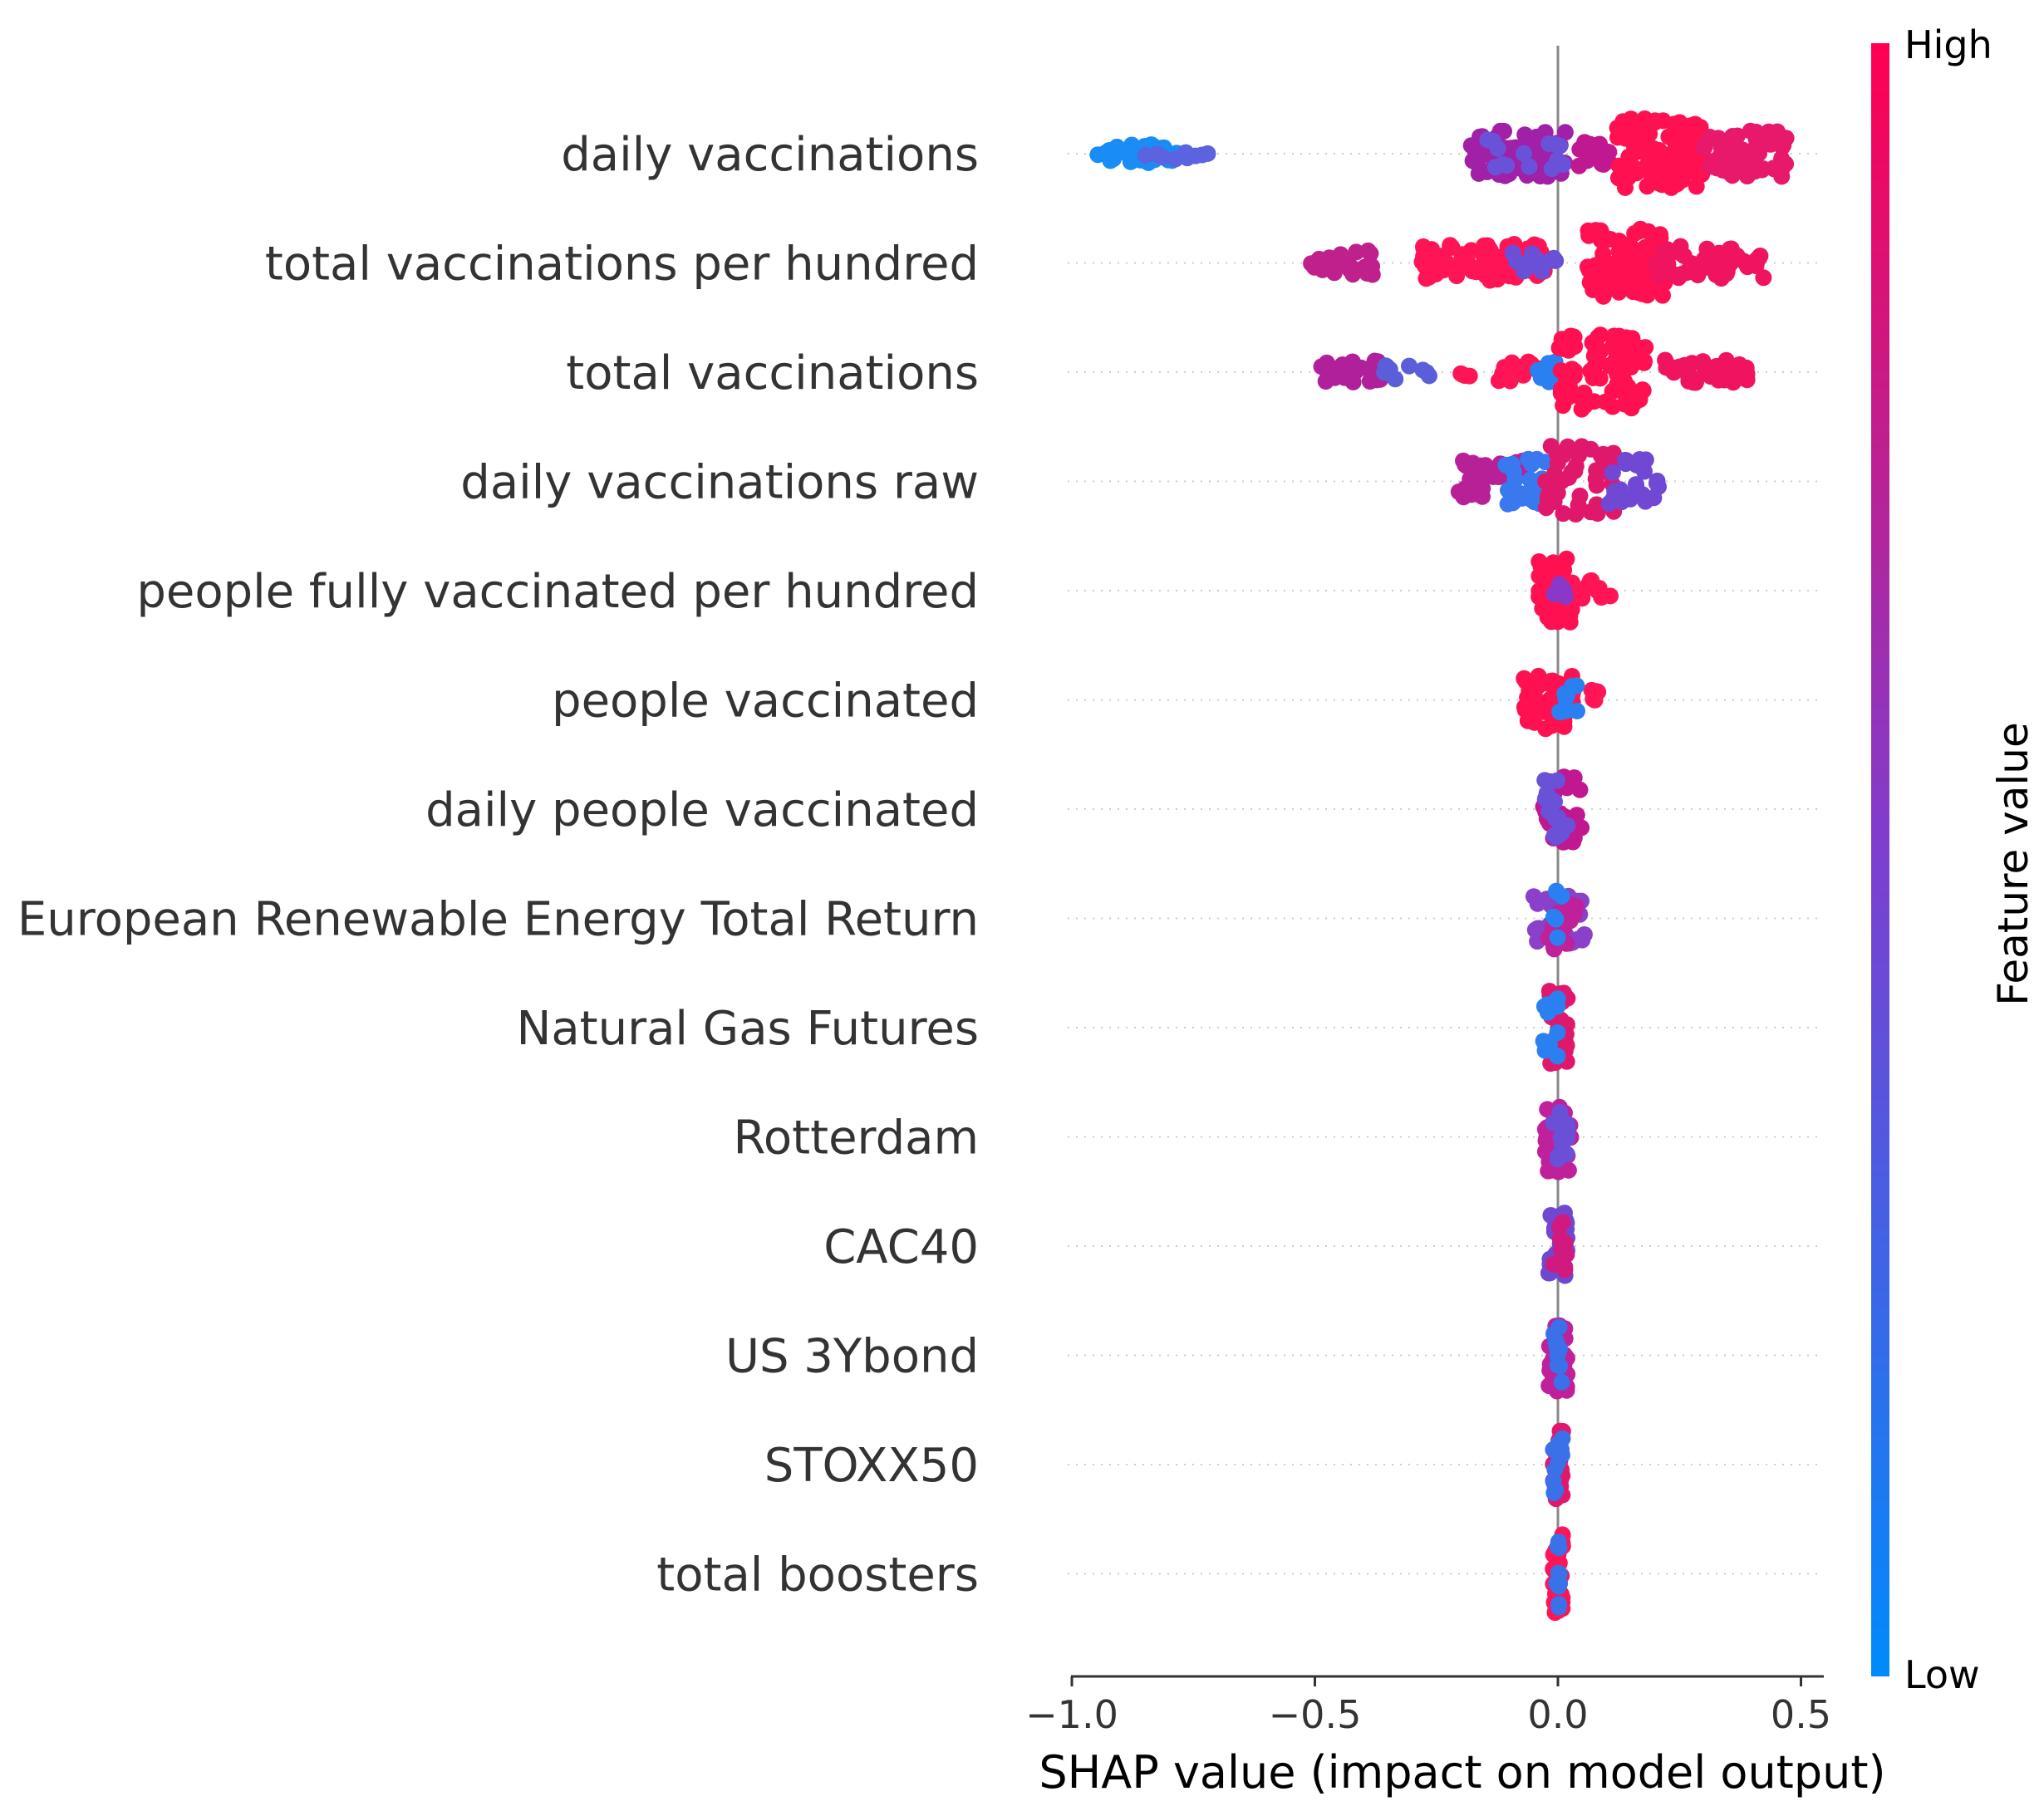 This screenshot has height=1811, width=2044. I want to click on feature-row-natural-gas-futures, so click(1555, 1027).